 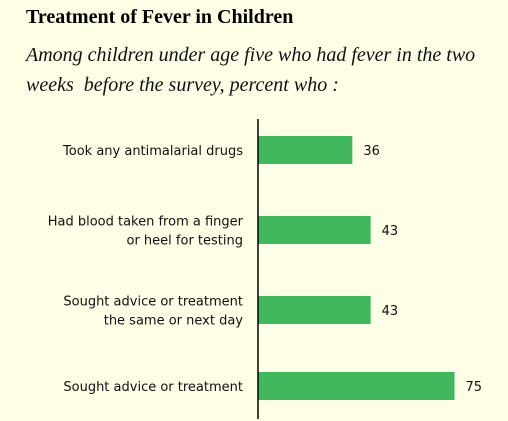 What do you see at coordinates (390, 311) in the screenshot?
I see `value-label-3: 43` at bounding box center [390, 311].